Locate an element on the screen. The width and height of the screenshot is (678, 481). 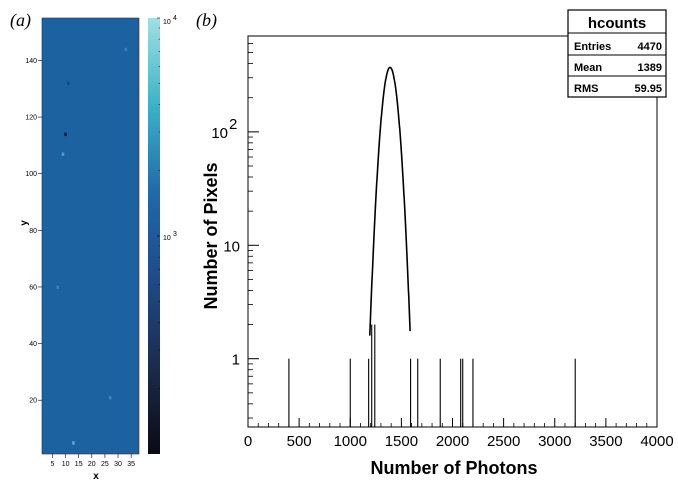
heatmap-y-tick-label-4: 100 is located at coordinates (31, 174).